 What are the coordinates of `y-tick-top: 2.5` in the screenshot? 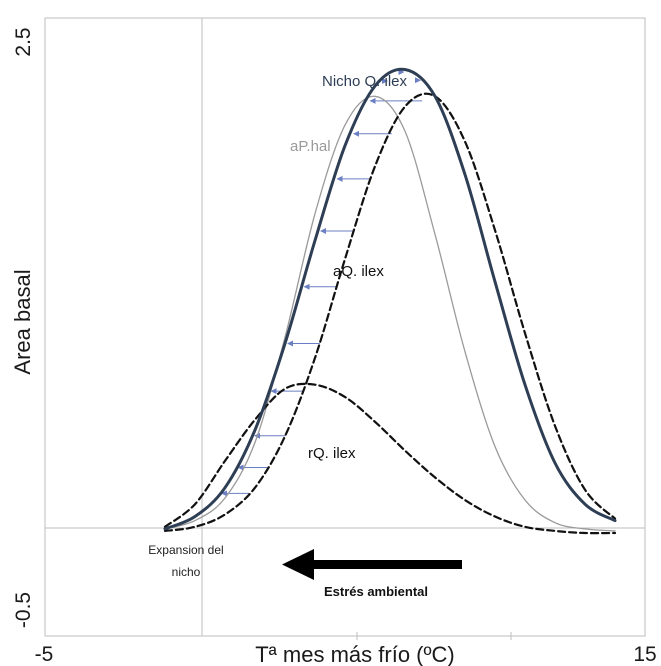 It's located at (23, 41).